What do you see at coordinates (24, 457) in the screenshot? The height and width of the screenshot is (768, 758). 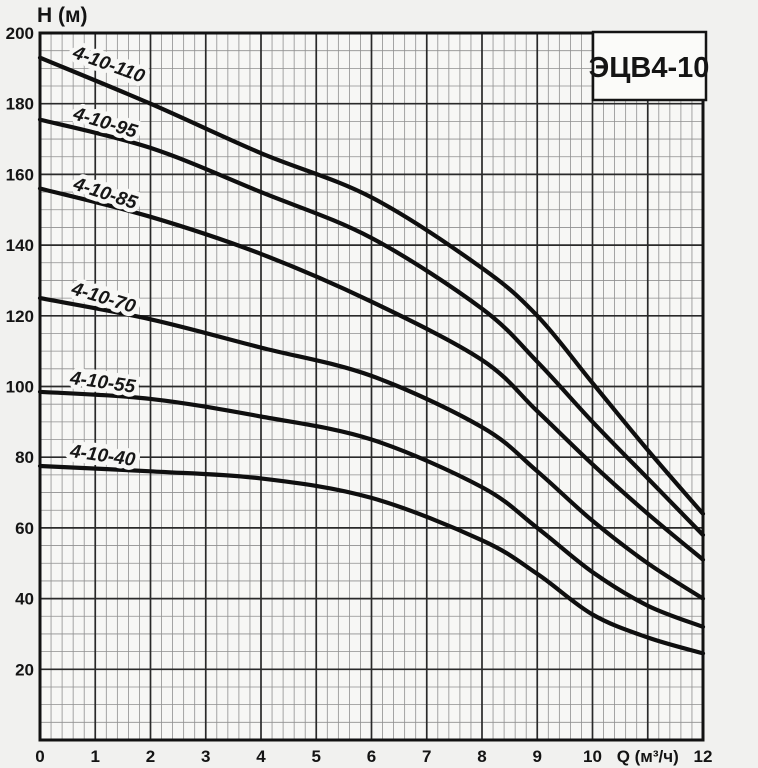 I see `y-tick-80: 80` at bounding box center [24, 457].